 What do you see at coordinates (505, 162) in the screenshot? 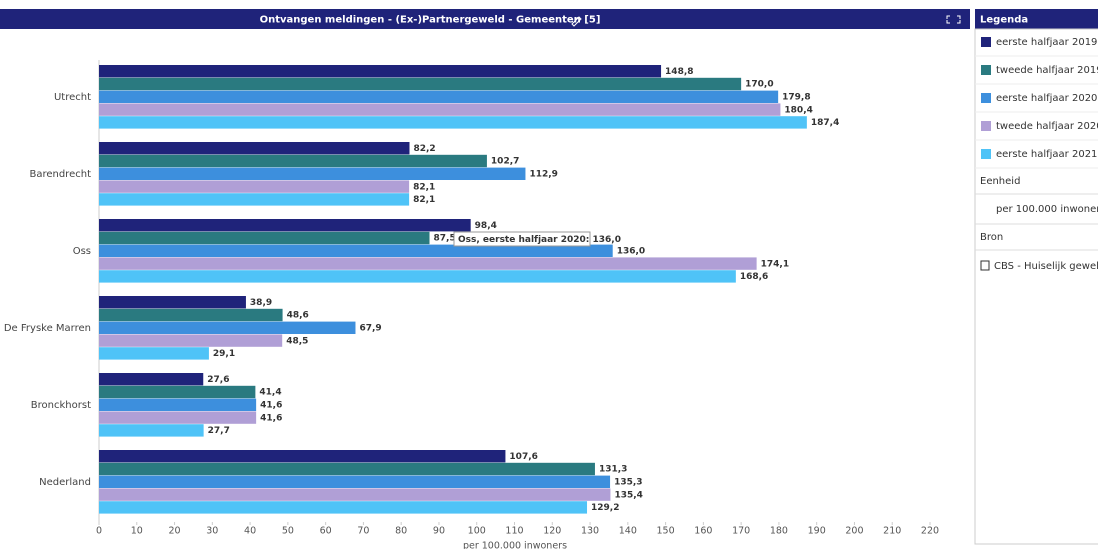
I see `value-label: 102,7` at bounding box center [505, 162].